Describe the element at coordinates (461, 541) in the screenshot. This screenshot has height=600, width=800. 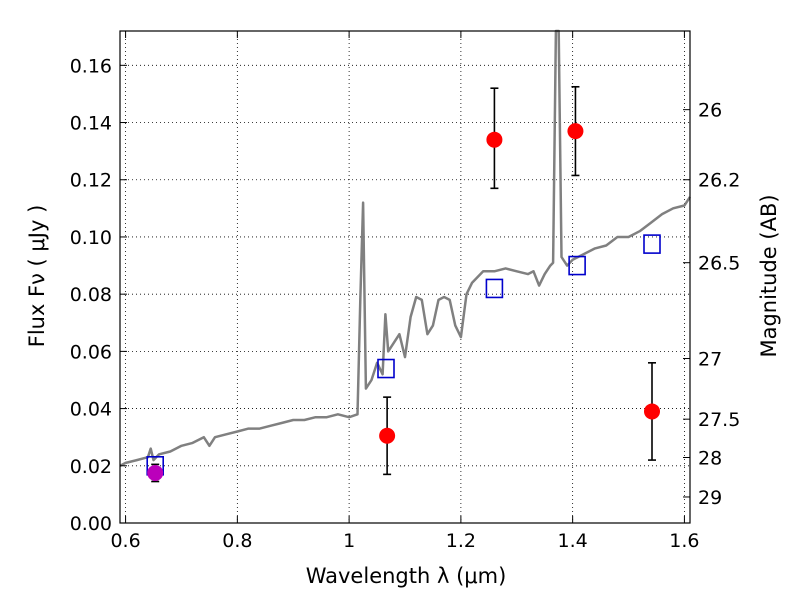
I see `x-tick-label: 1.2` at that location.